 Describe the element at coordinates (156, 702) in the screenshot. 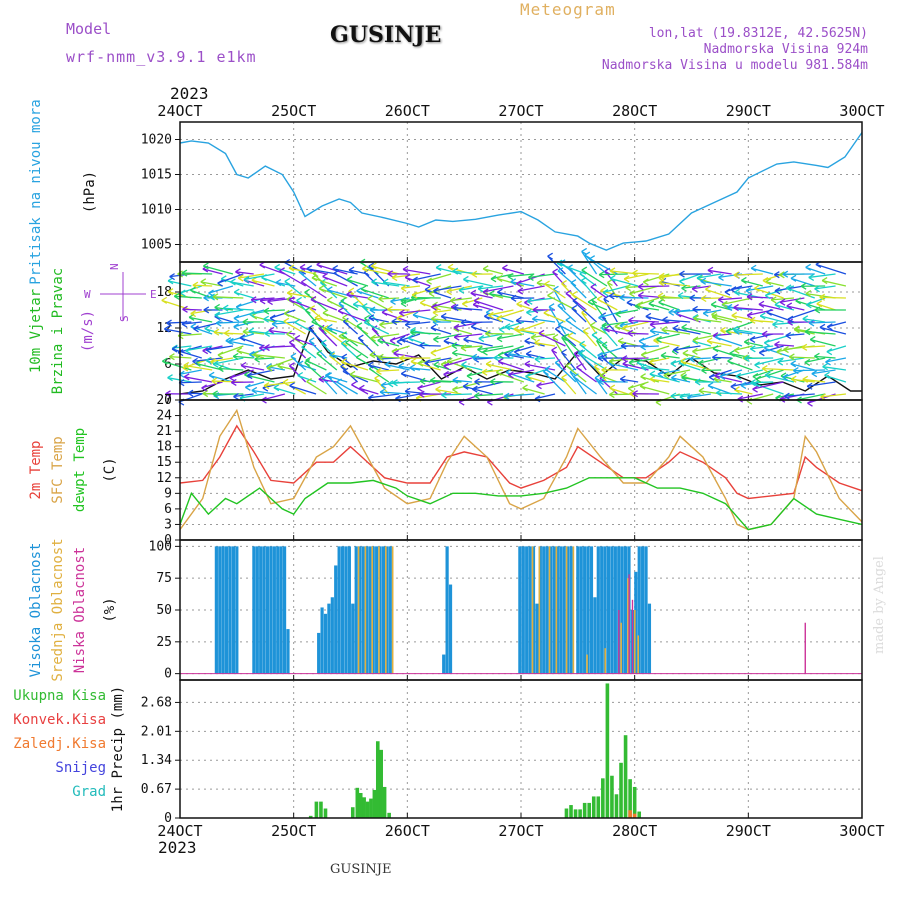

I see `y-tick-label: 2.68` at that location.